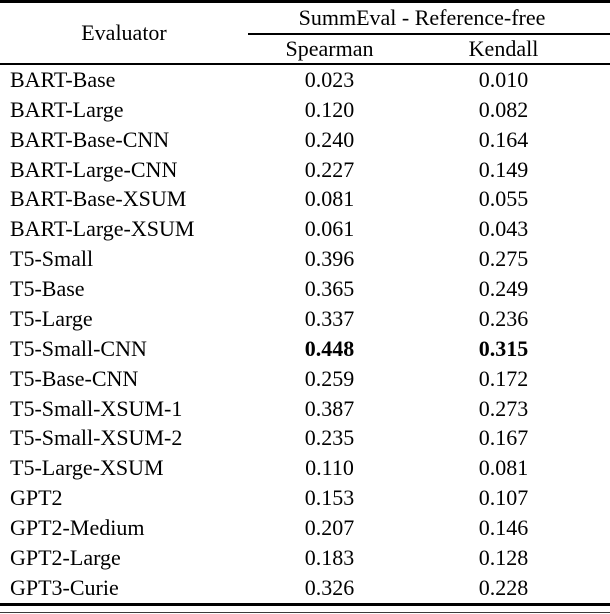 Image resolution: width=610 pixels, height=614 pixels. What do you see at coordinates (329, 438) in the screenshot?
I see `spearman-value: 0.235` at bounding box center [329, 438].